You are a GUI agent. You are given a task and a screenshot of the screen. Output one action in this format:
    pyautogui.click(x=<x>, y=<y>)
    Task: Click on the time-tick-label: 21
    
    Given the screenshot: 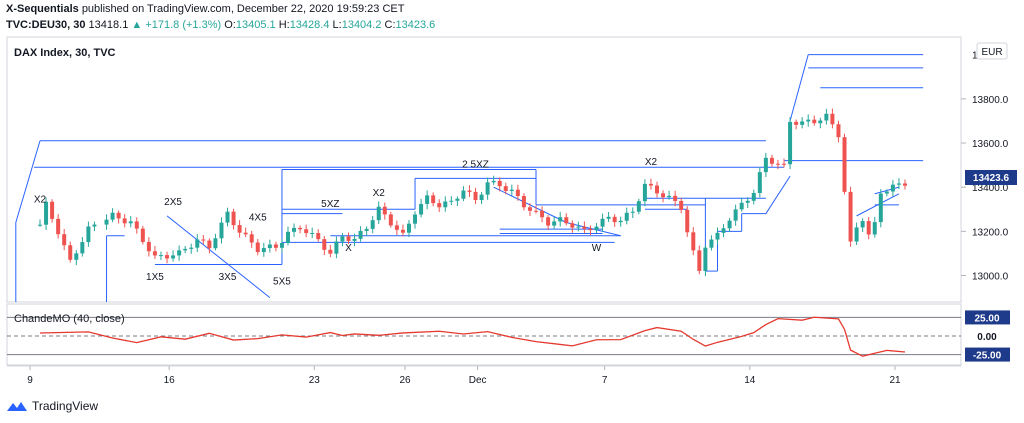 What is the action you would take?
    pyautogui.click(x=895, y=380)
    